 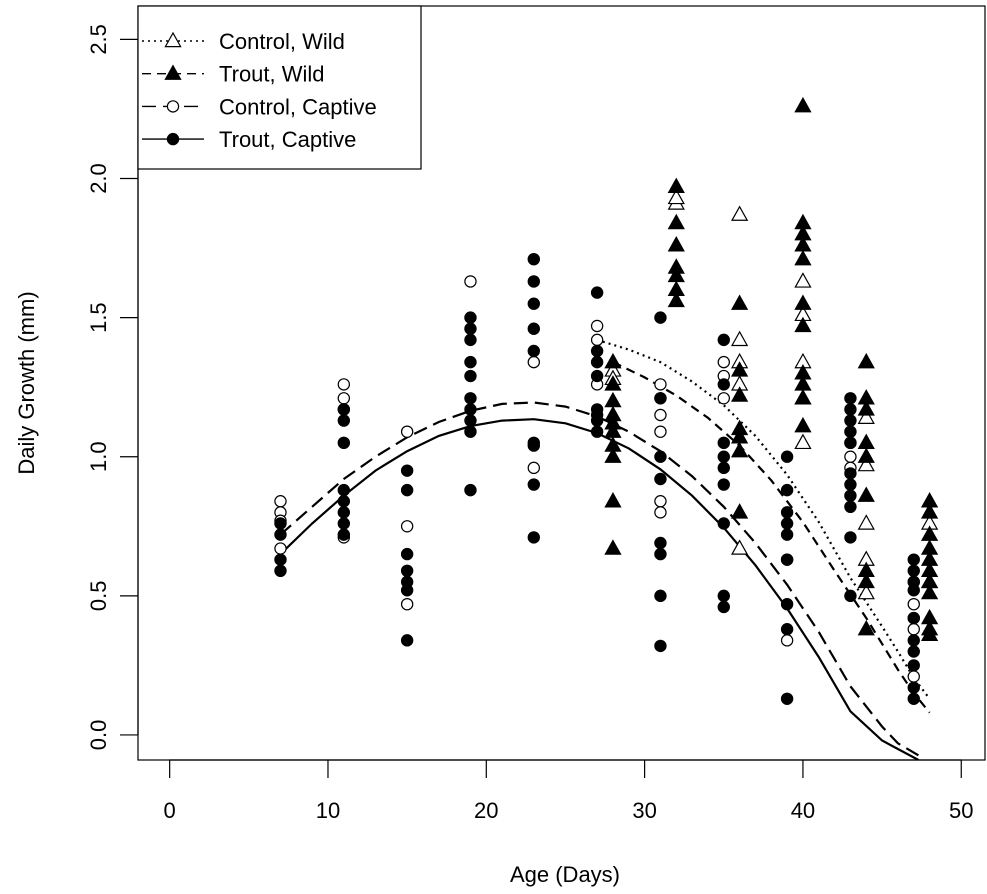 What do you see at coordinates (170, 810) in the screenshot?
I see `x-tick-label: 0` at bounding box center [170, 810].